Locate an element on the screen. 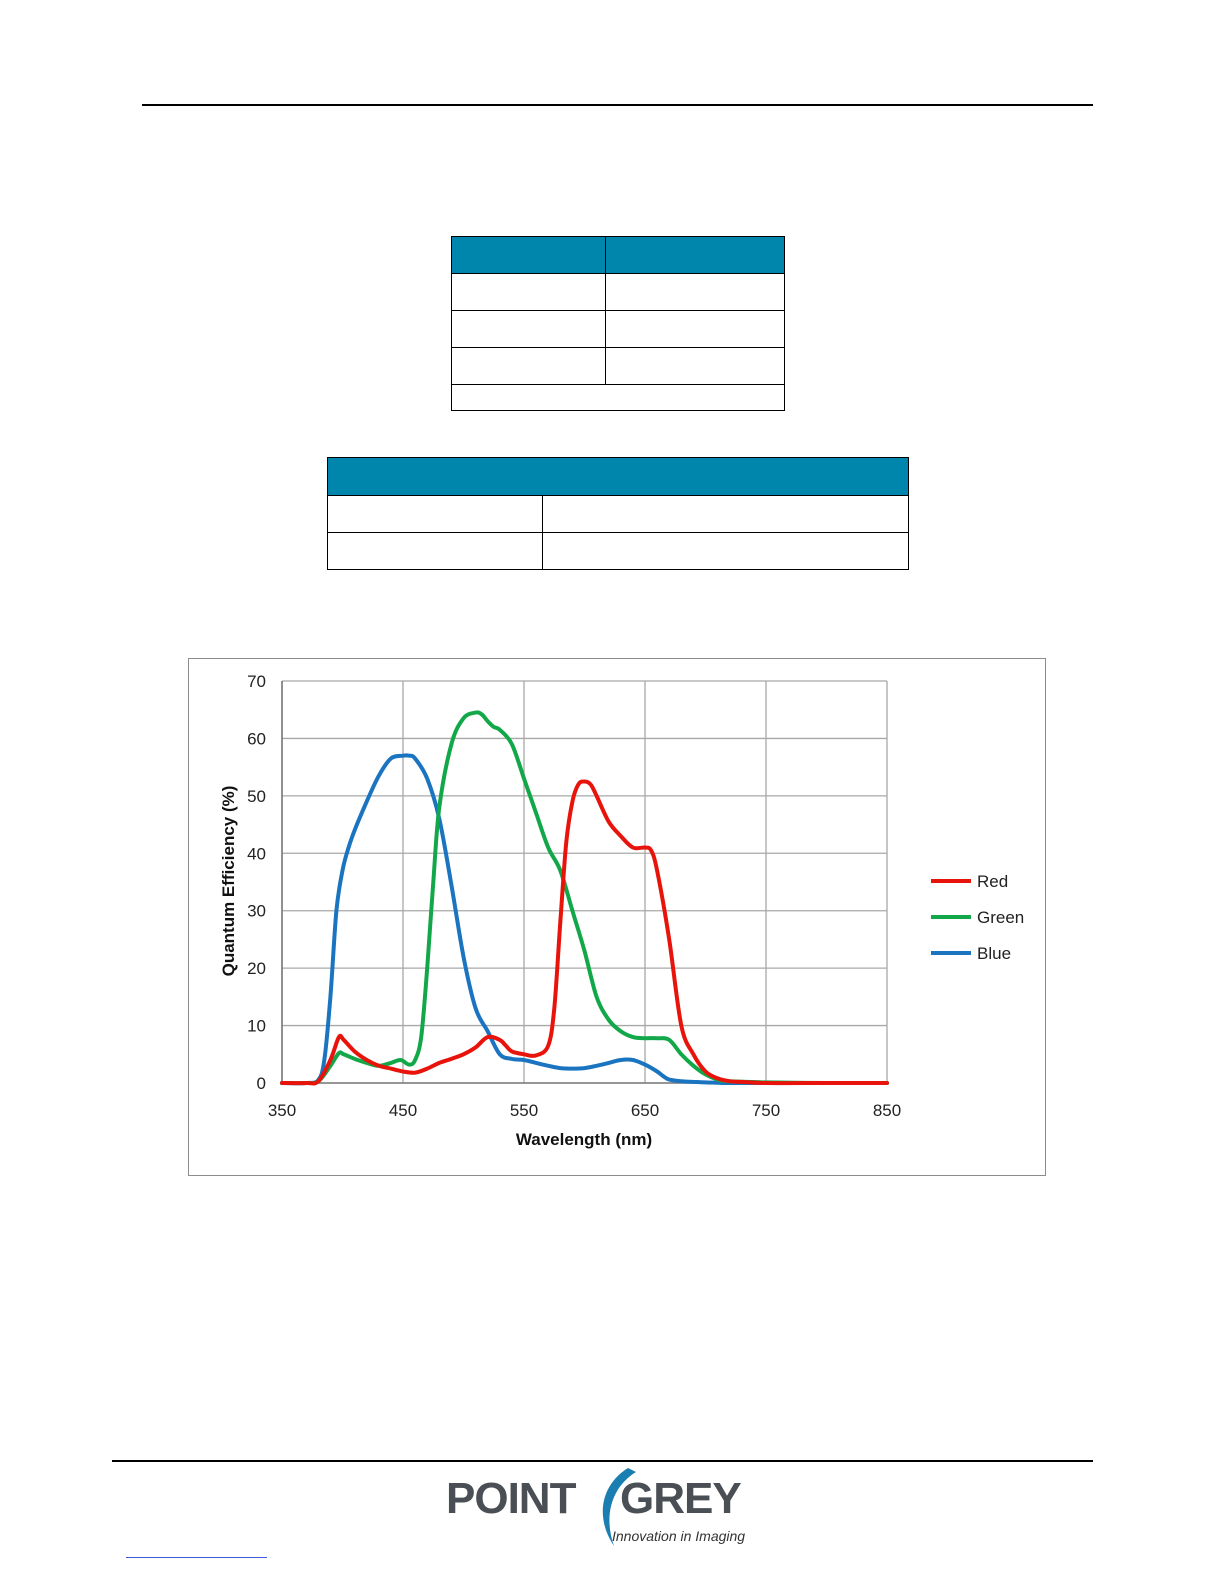 This screenshot has height=1584, width=1224. legend-label-blue: Blue is located at coordinates (994, 953).